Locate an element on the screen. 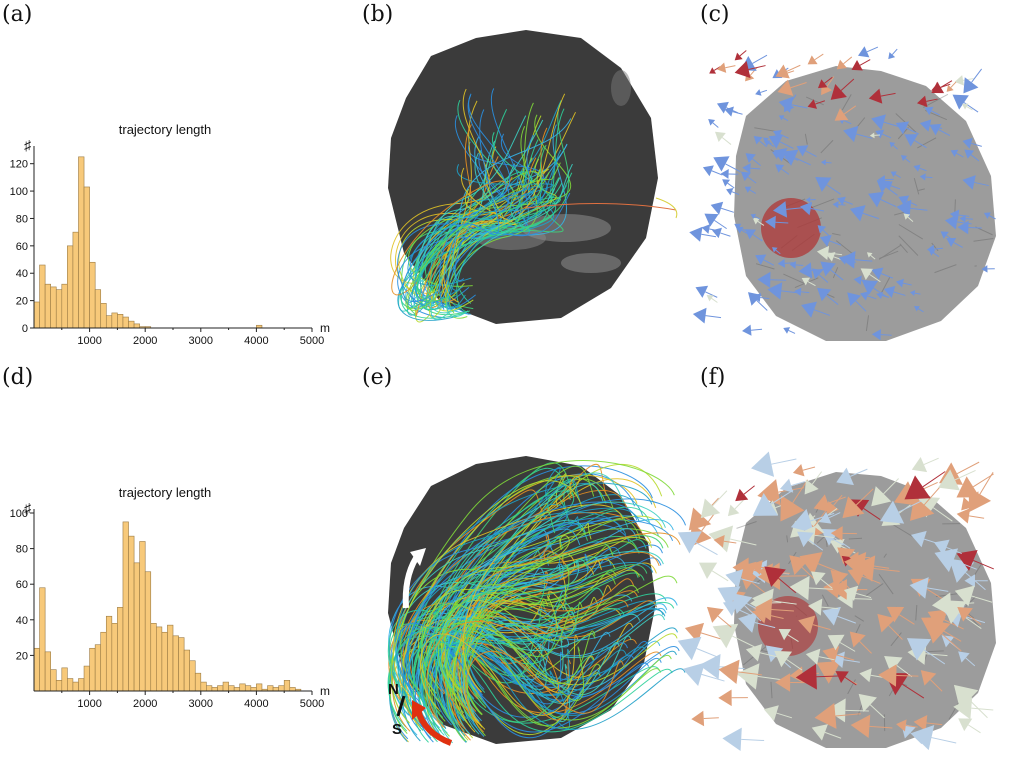 This screenshot has height=757, width=1014. hist-d-xlabel: m is located at coordinates (325, 691).